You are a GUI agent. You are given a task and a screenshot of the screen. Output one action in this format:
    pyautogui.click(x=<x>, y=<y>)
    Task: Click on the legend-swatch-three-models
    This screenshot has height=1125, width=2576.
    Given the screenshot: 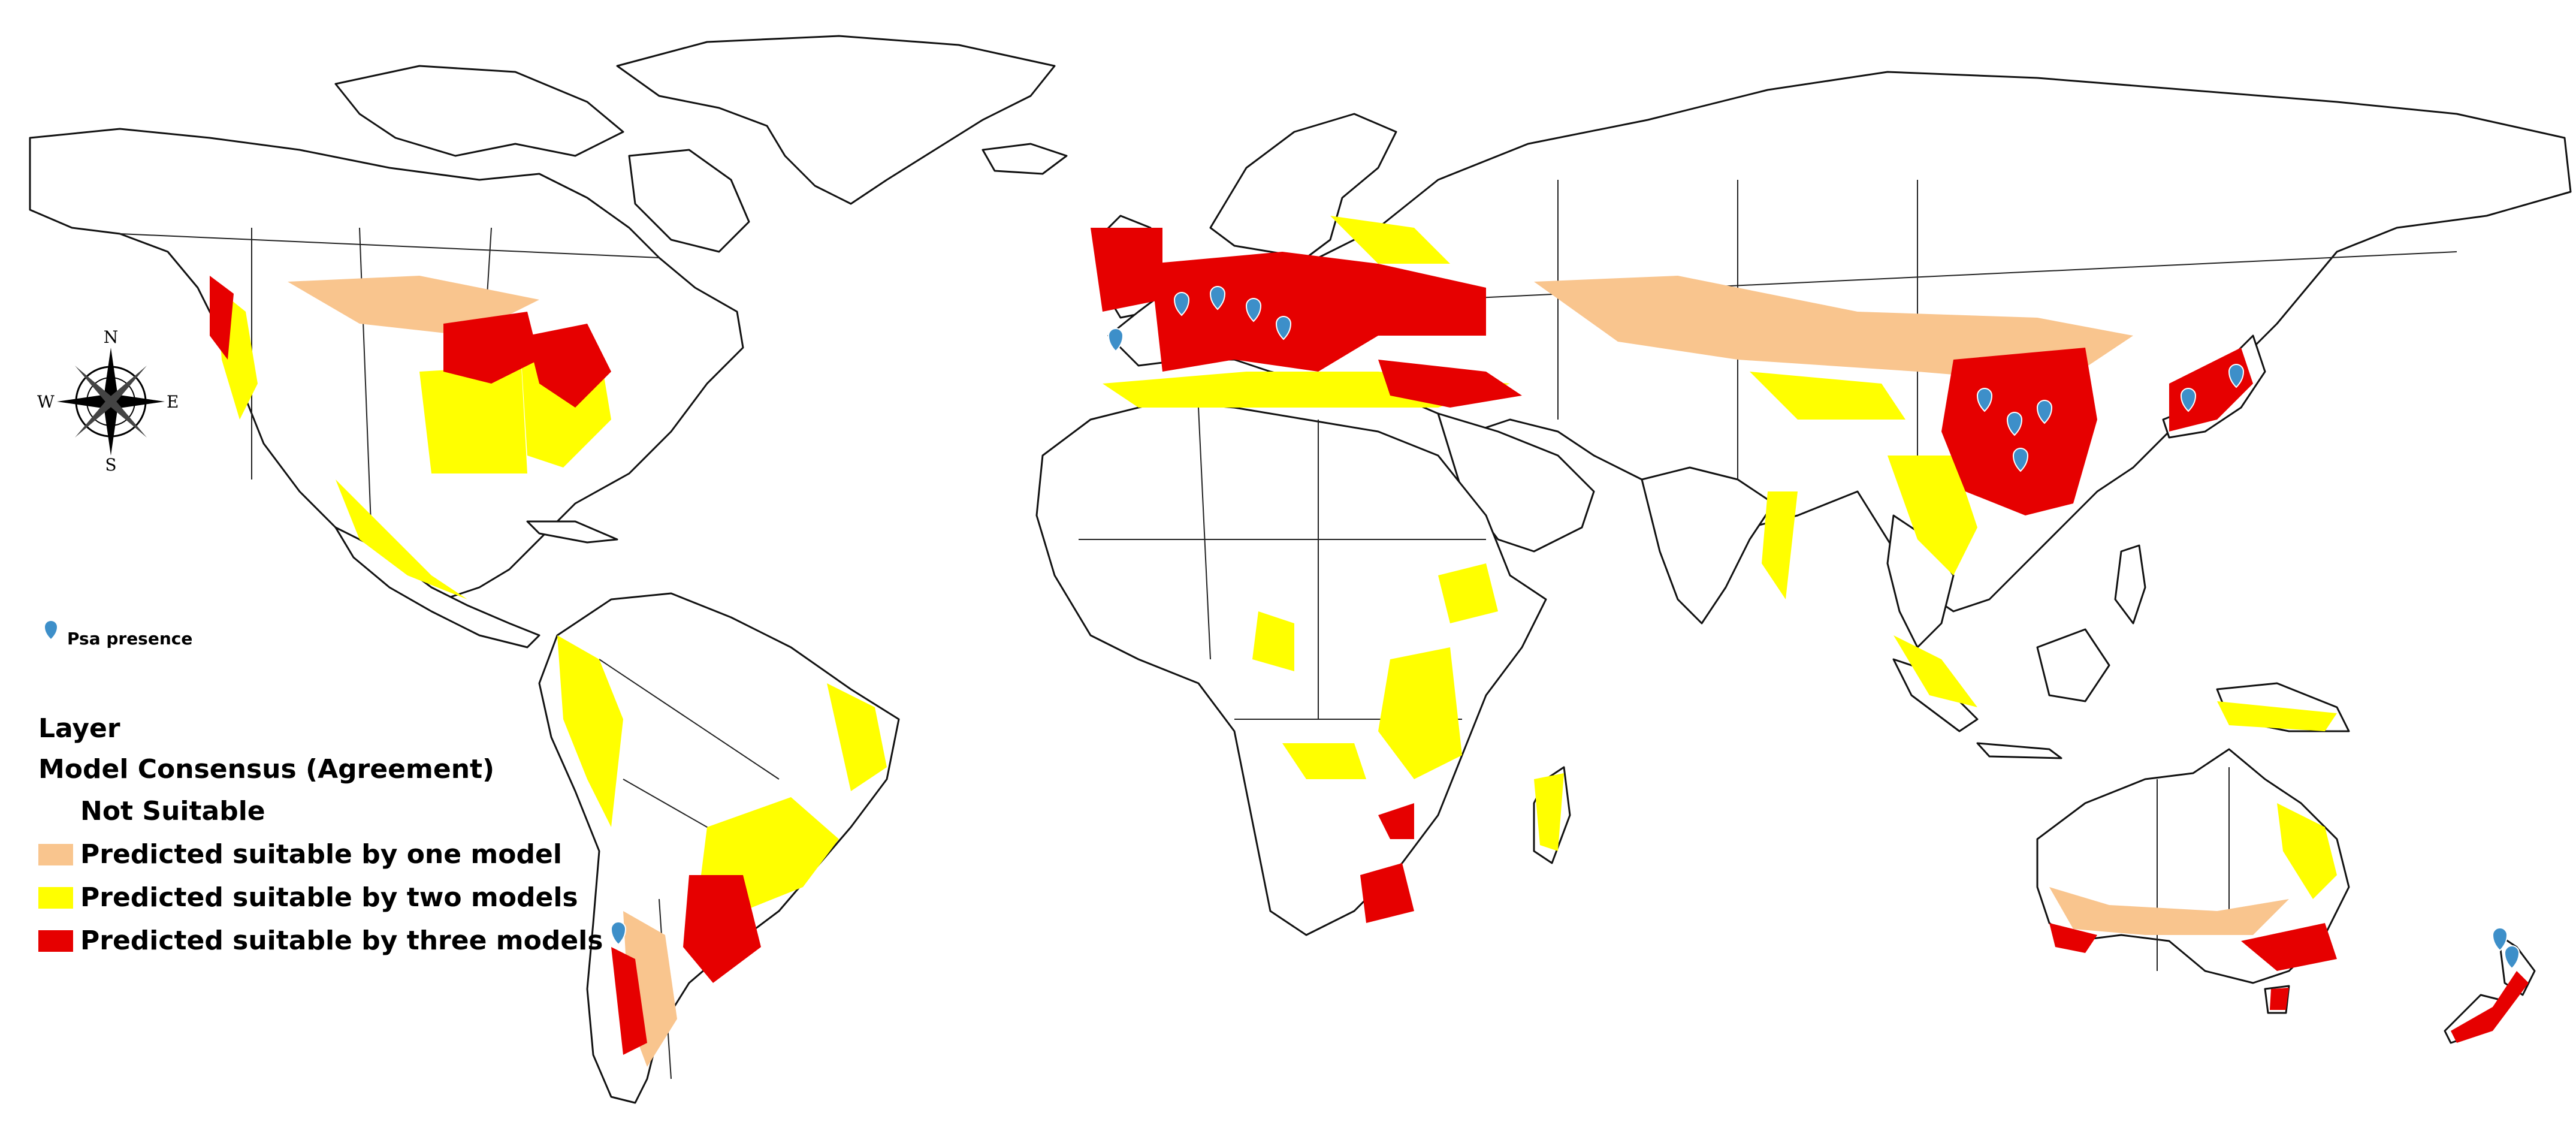 What is the action you would take?
    pyautogui.click(x=55, y=941)
    